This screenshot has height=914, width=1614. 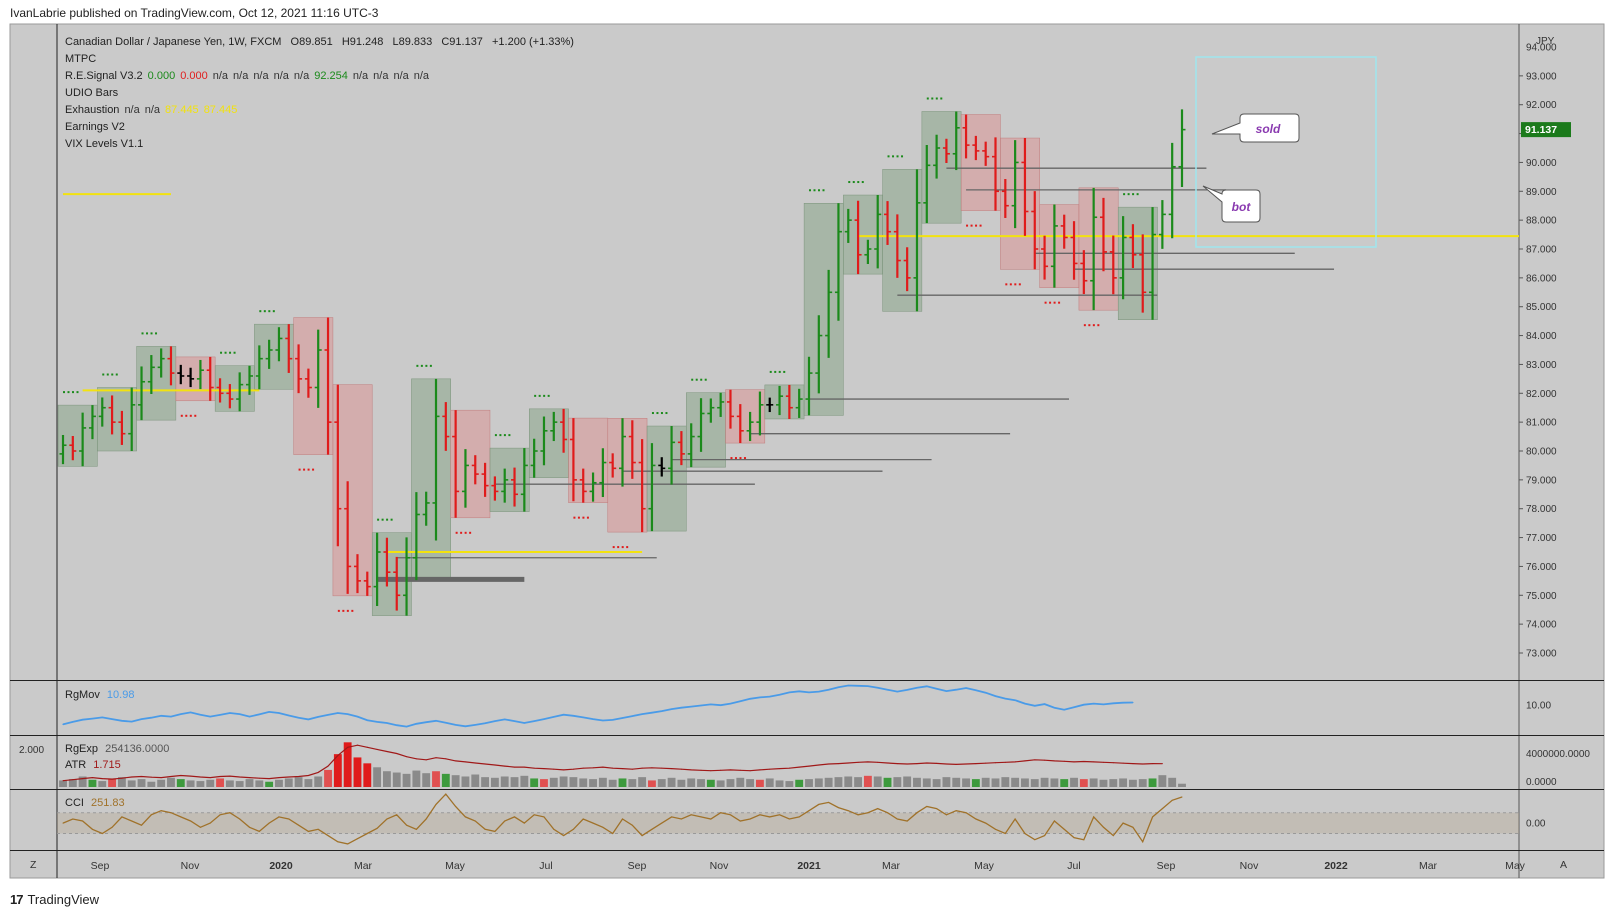 I want to click on tradingview-logo: 17 TradingView, so click(x=54, y=899).